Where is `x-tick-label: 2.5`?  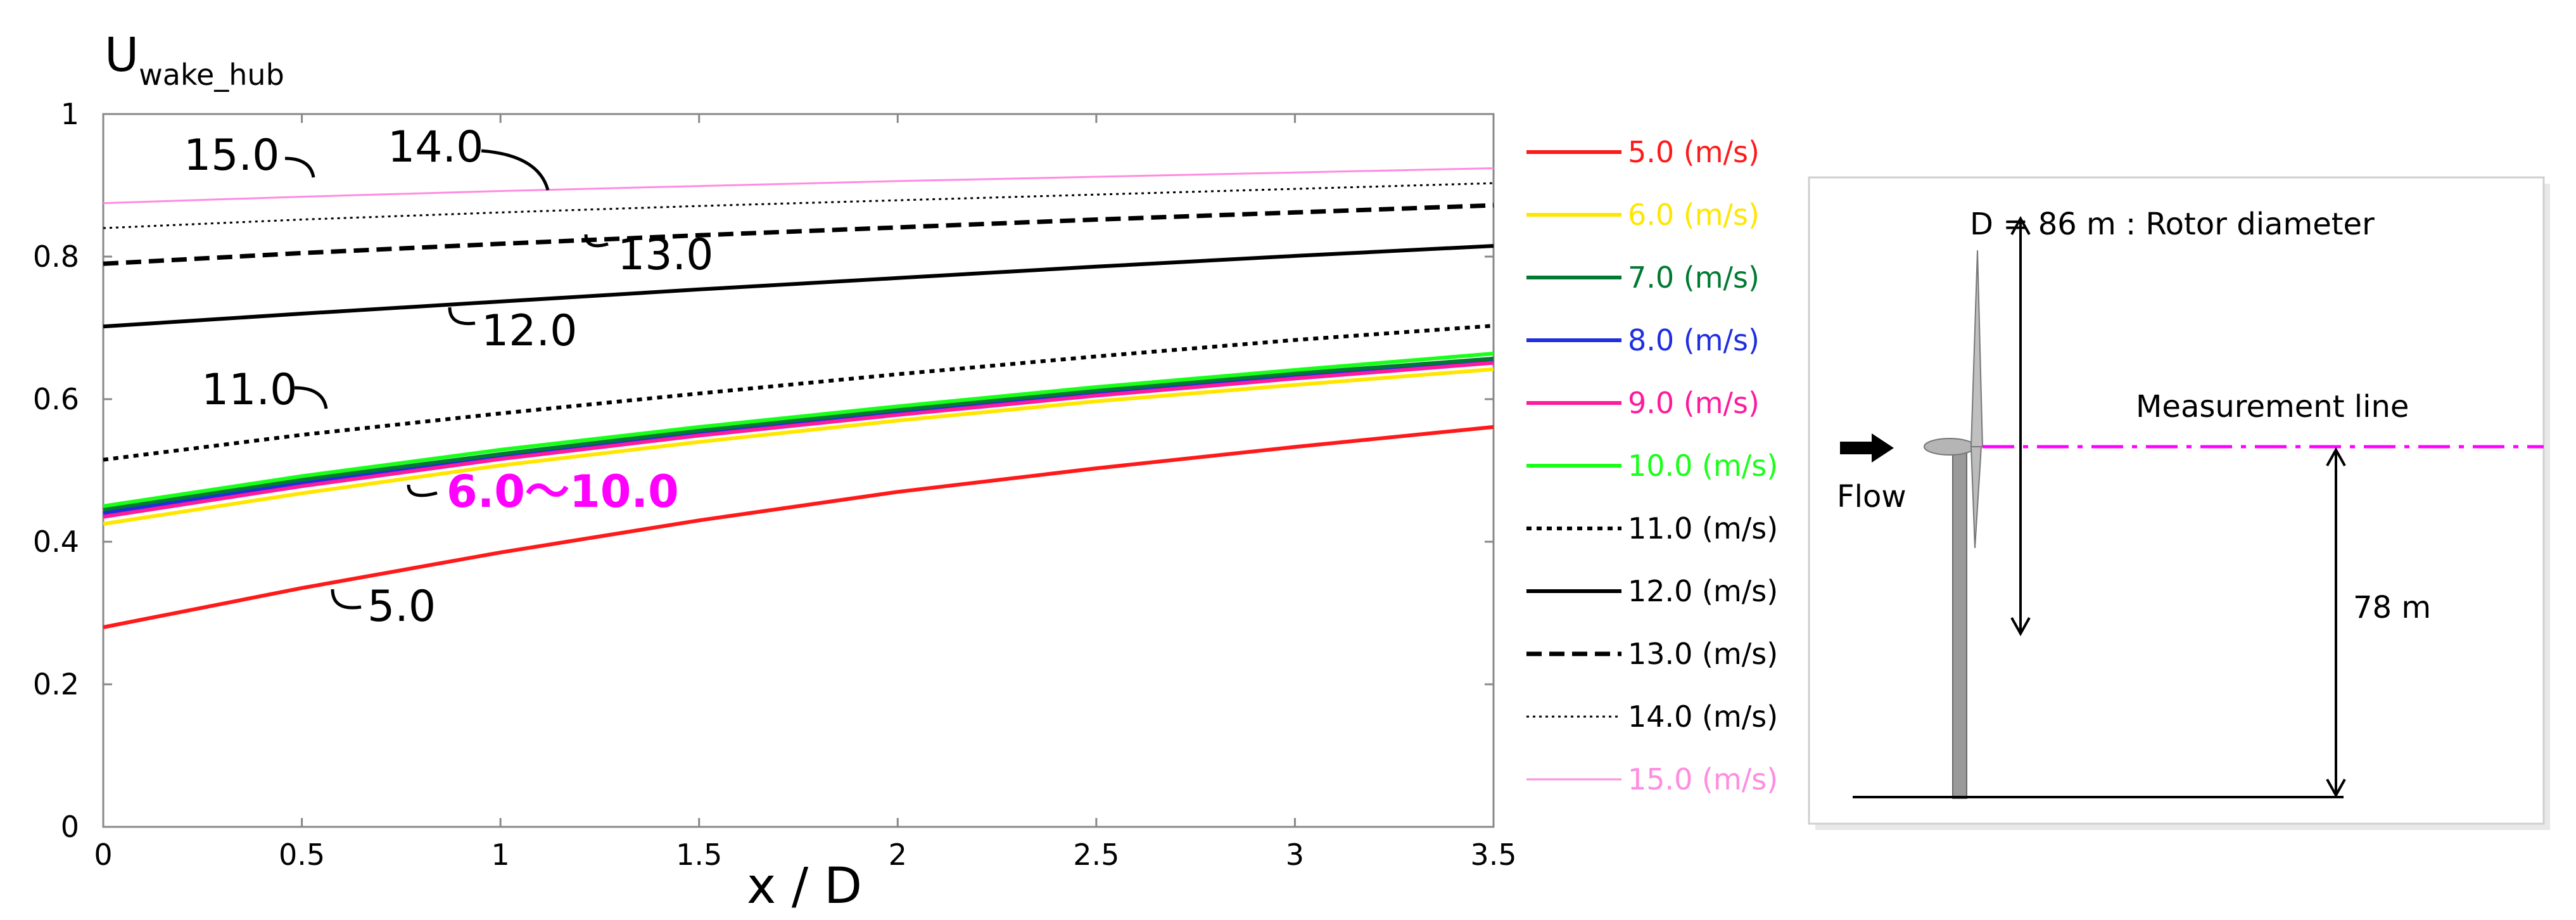 x-tick-label: 2.5 is located at coordinates (1096, 855).